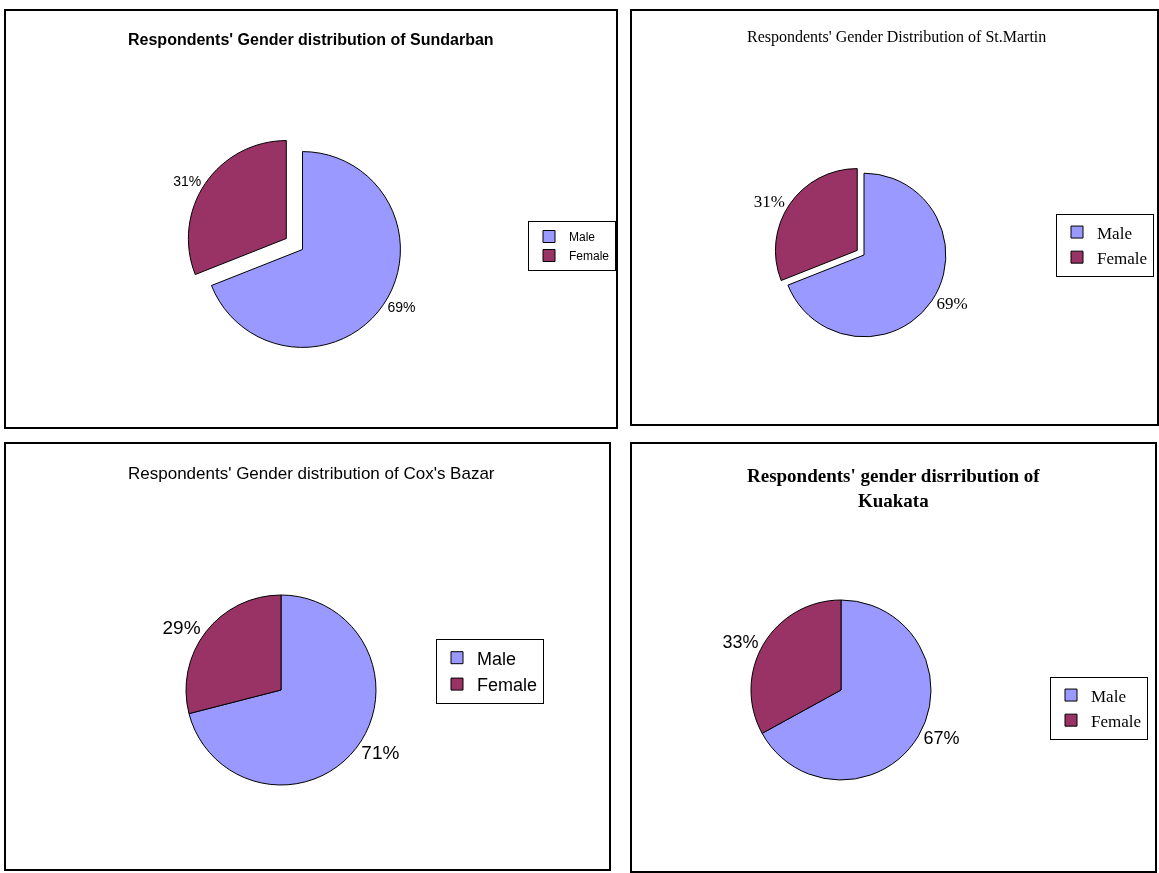  What do you see at coordinates (311, 473) in the screenshot?
I see `chart-title: Respondents' Gender distribution of Cox's Bazar` at bounding box center [311, 473].